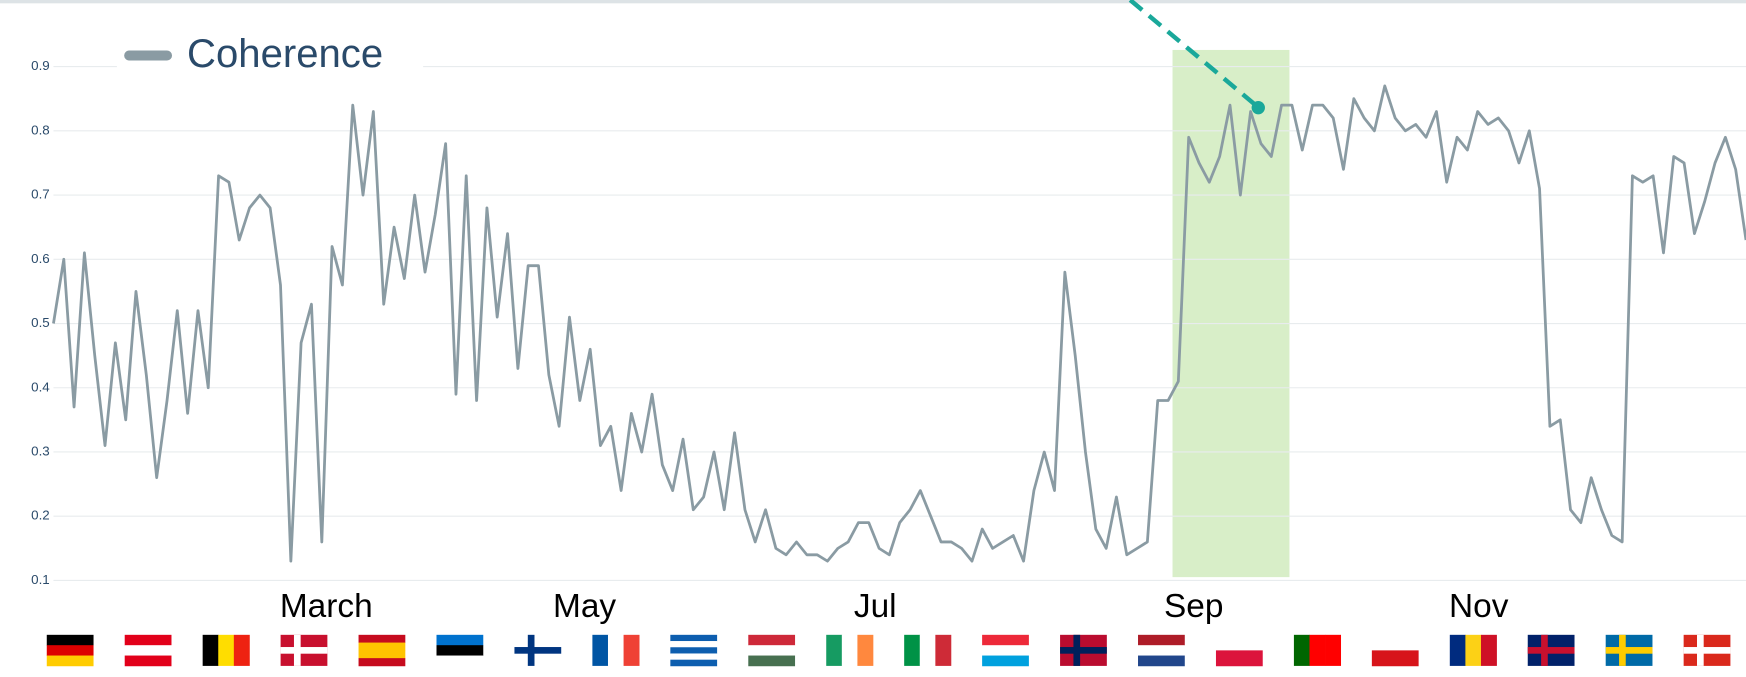 Image resolution: width=1746 pixels, height=677 pixels. I want to click on x-label: Nov, so click(1479, 606).